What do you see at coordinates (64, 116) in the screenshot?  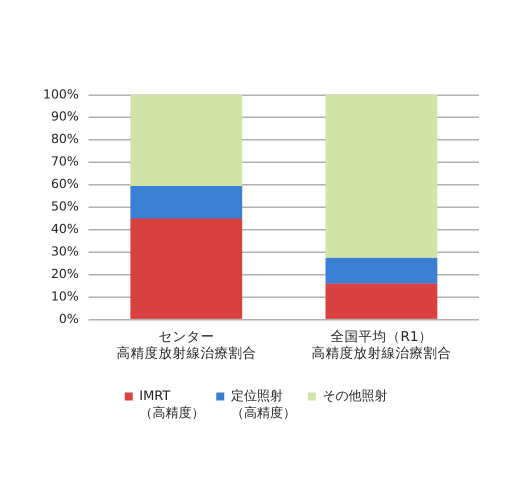 I see `y-tick-label: 90%` at bounding box center [64, 116].